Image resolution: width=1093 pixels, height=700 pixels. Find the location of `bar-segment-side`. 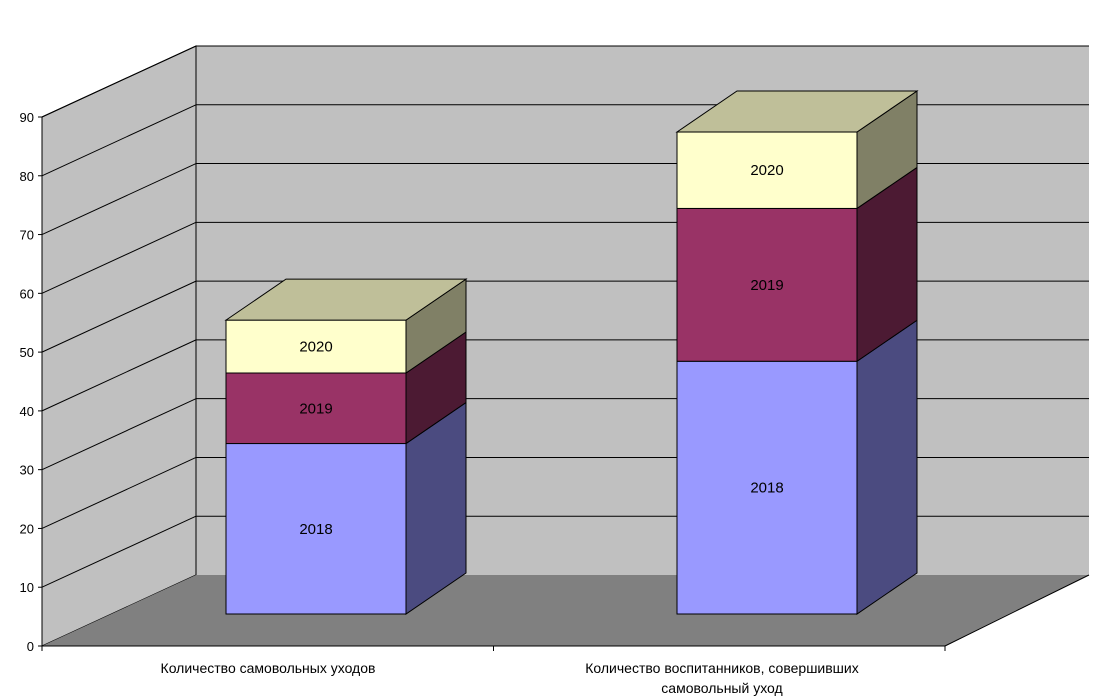

bar-segment-side is located at coordinates (887, 467).